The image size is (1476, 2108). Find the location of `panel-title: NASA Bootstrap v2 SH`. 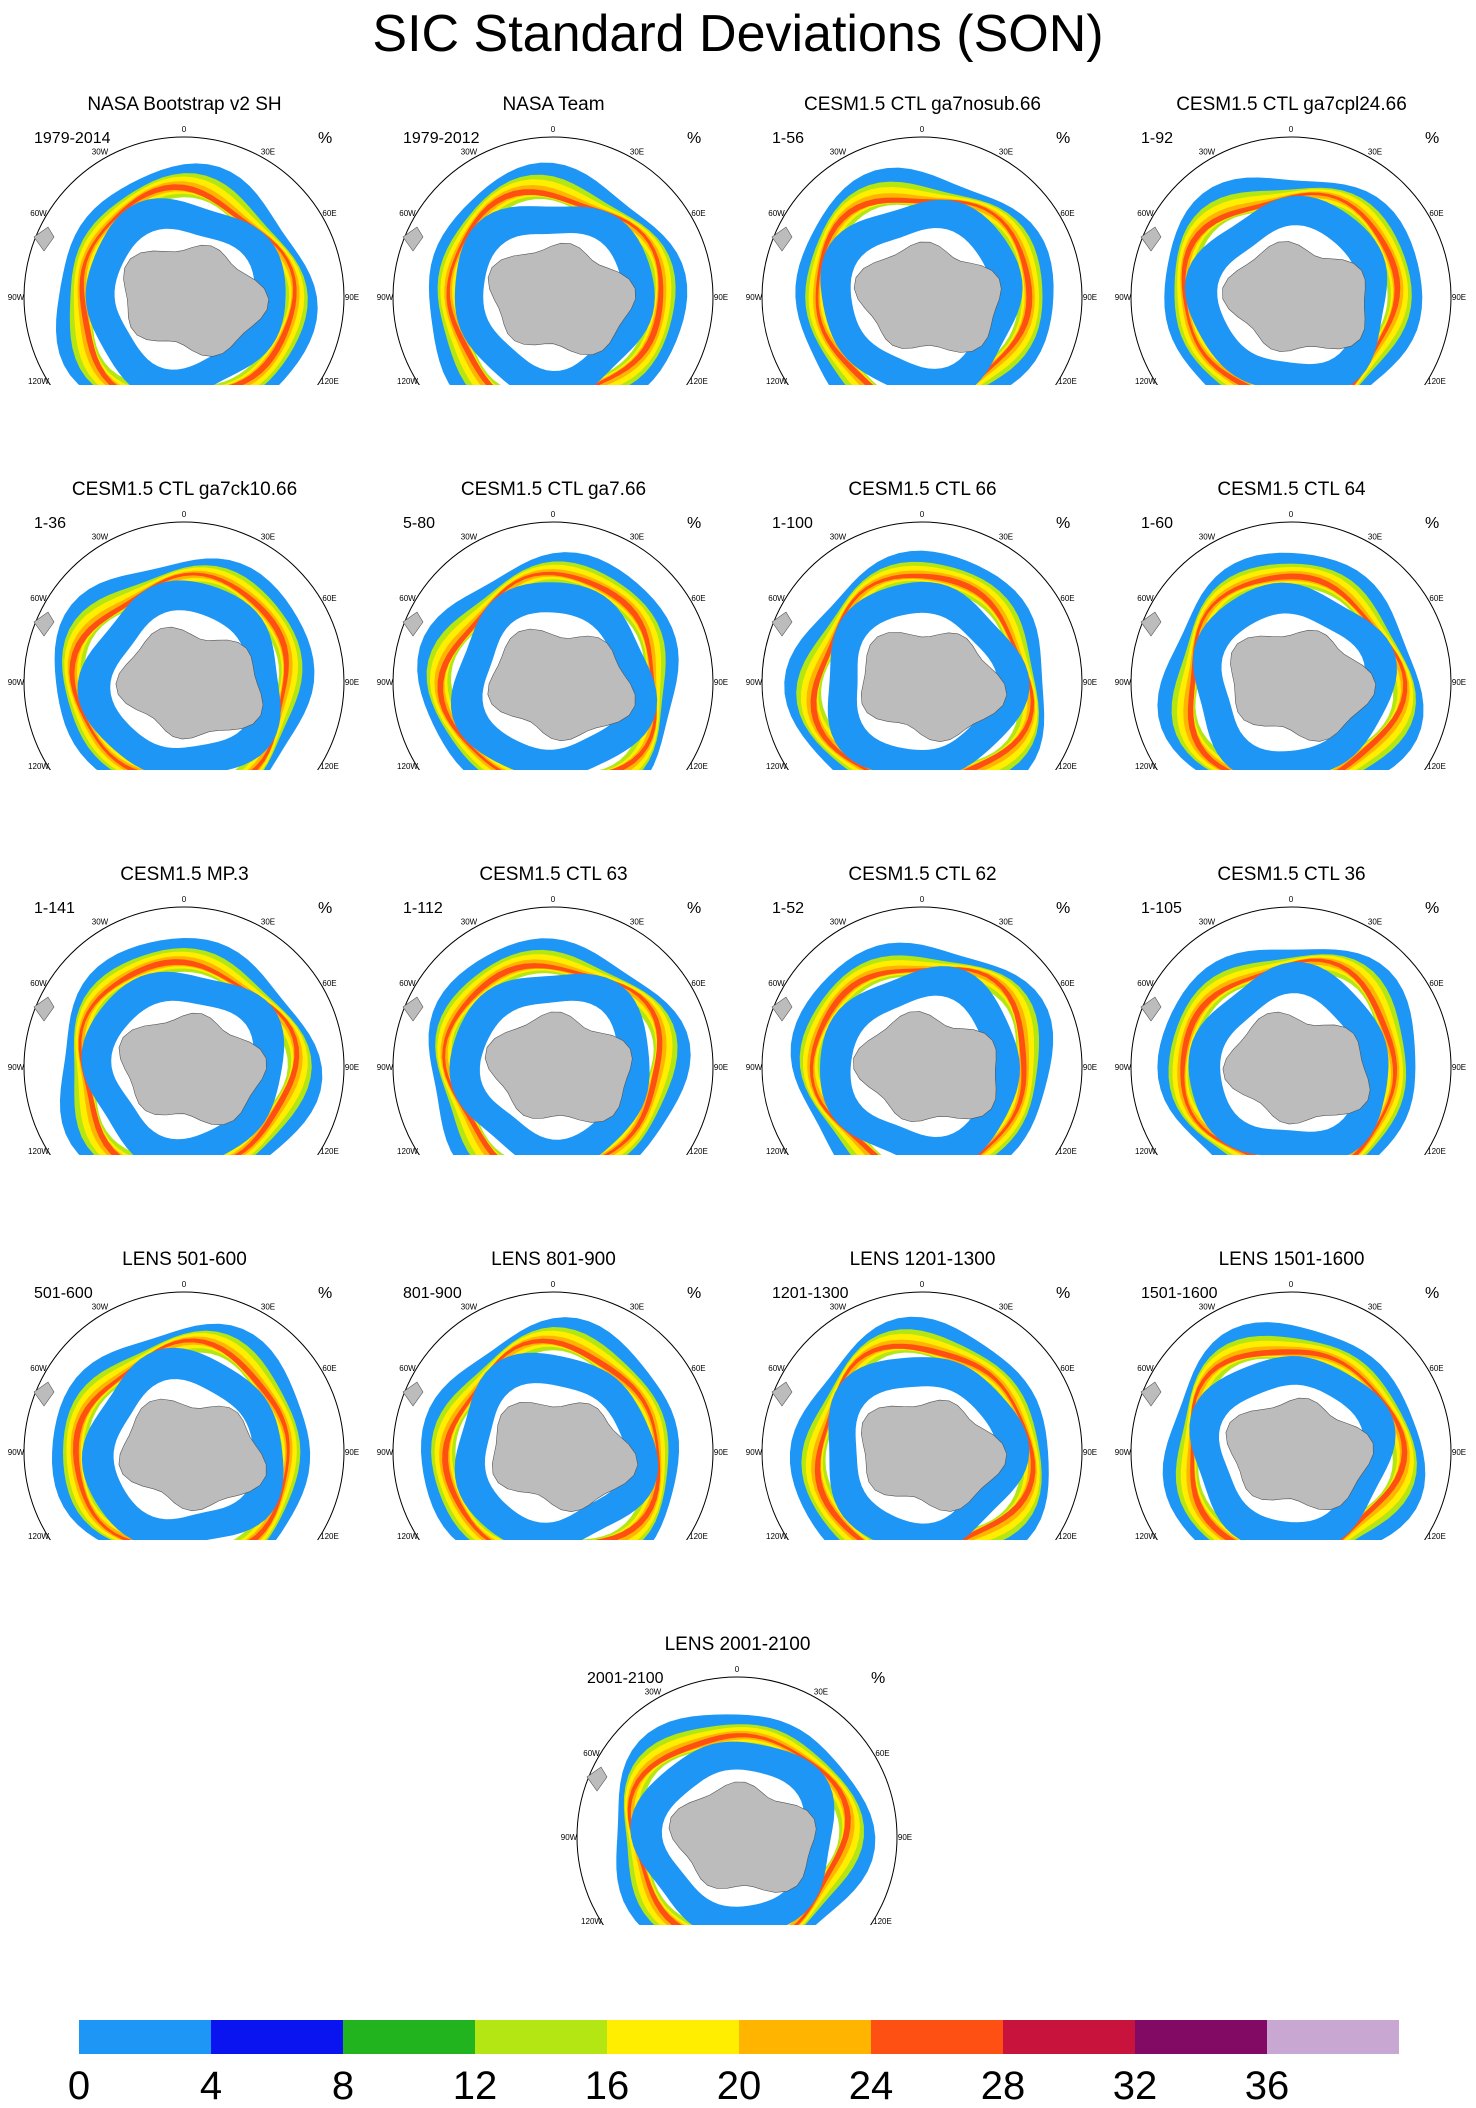

panel-title: NASA Bootstrap v2 SH is located at coordinates (184, 104).